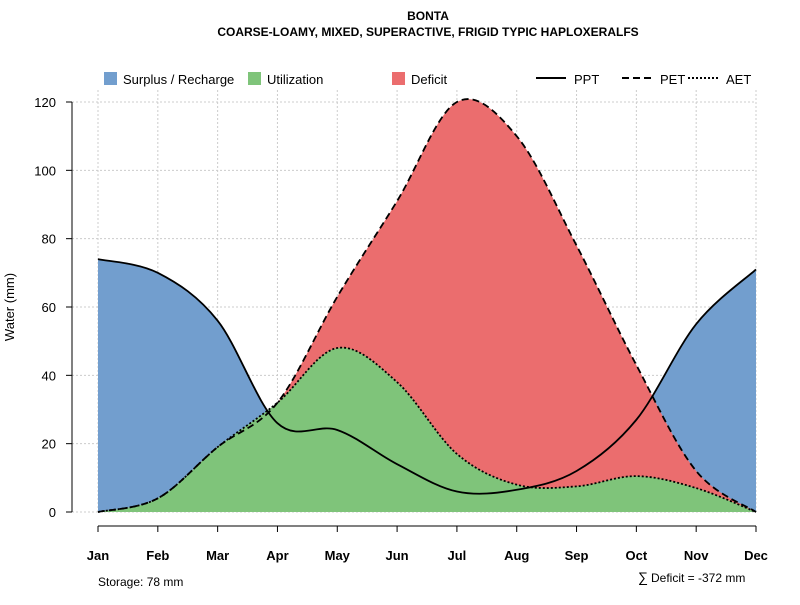 The image size is (800, 605). I want to click on y-tick-label: 60, so click(49, 307).